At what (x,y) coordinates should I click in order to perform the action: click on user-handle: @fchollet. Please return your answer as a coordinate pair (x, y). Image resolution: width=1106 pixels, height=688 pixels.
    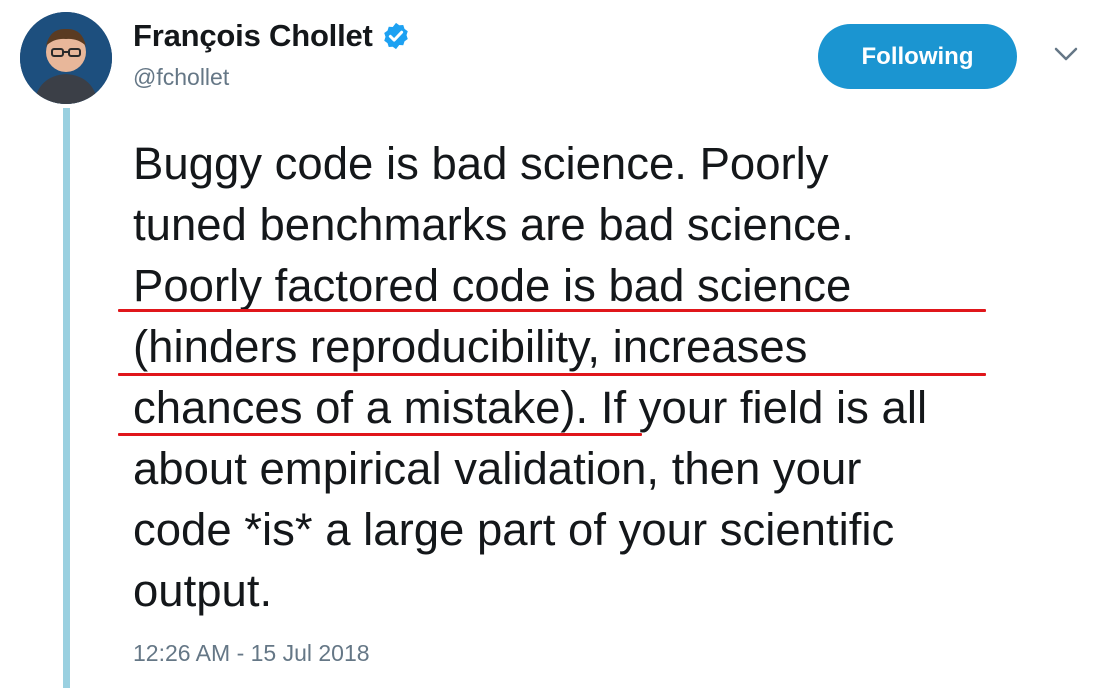
    Looking at the image, I should click on (181, 77).